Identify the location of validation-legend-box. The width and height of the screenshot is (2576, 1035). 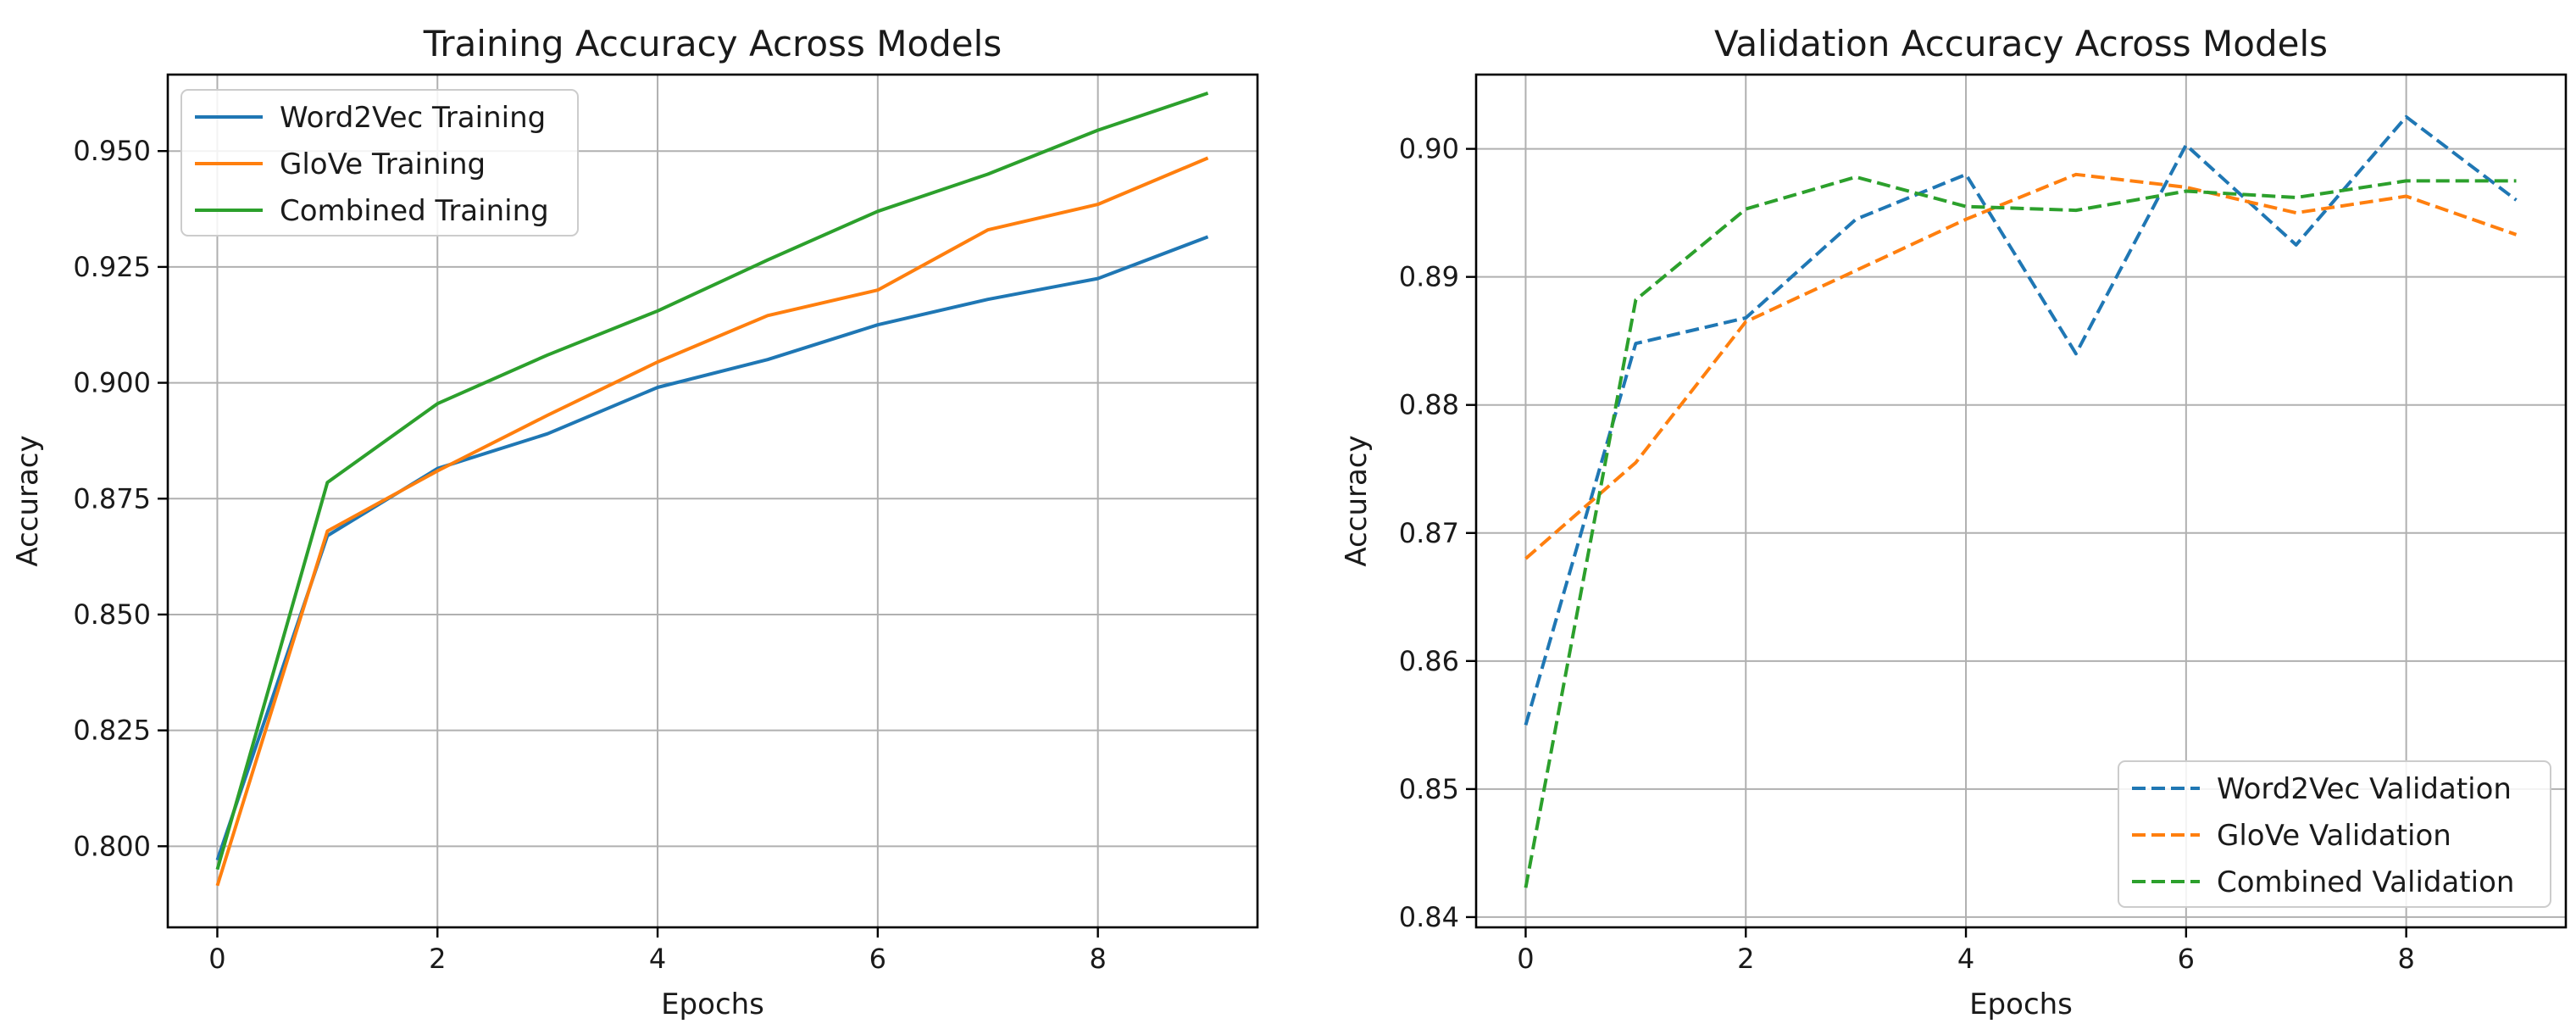
(2334, 834).